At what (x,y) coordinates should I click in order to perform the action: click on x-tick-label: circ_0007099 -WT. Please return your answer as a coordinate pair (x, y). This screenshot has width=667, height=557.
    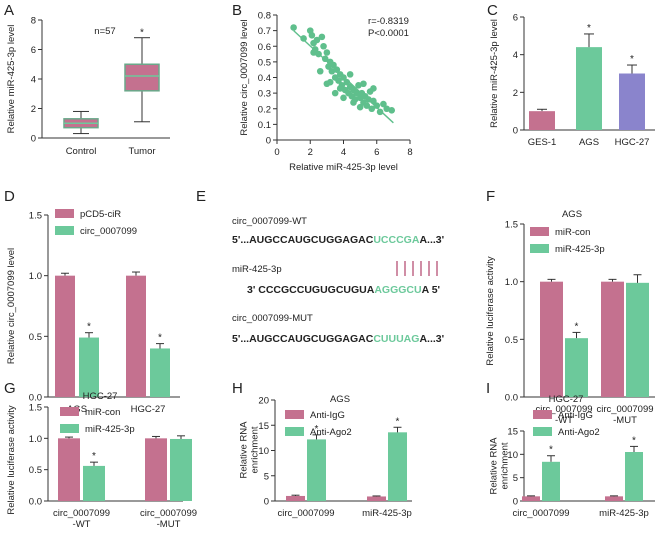
    Looking at the image, I should click on (81, 519).